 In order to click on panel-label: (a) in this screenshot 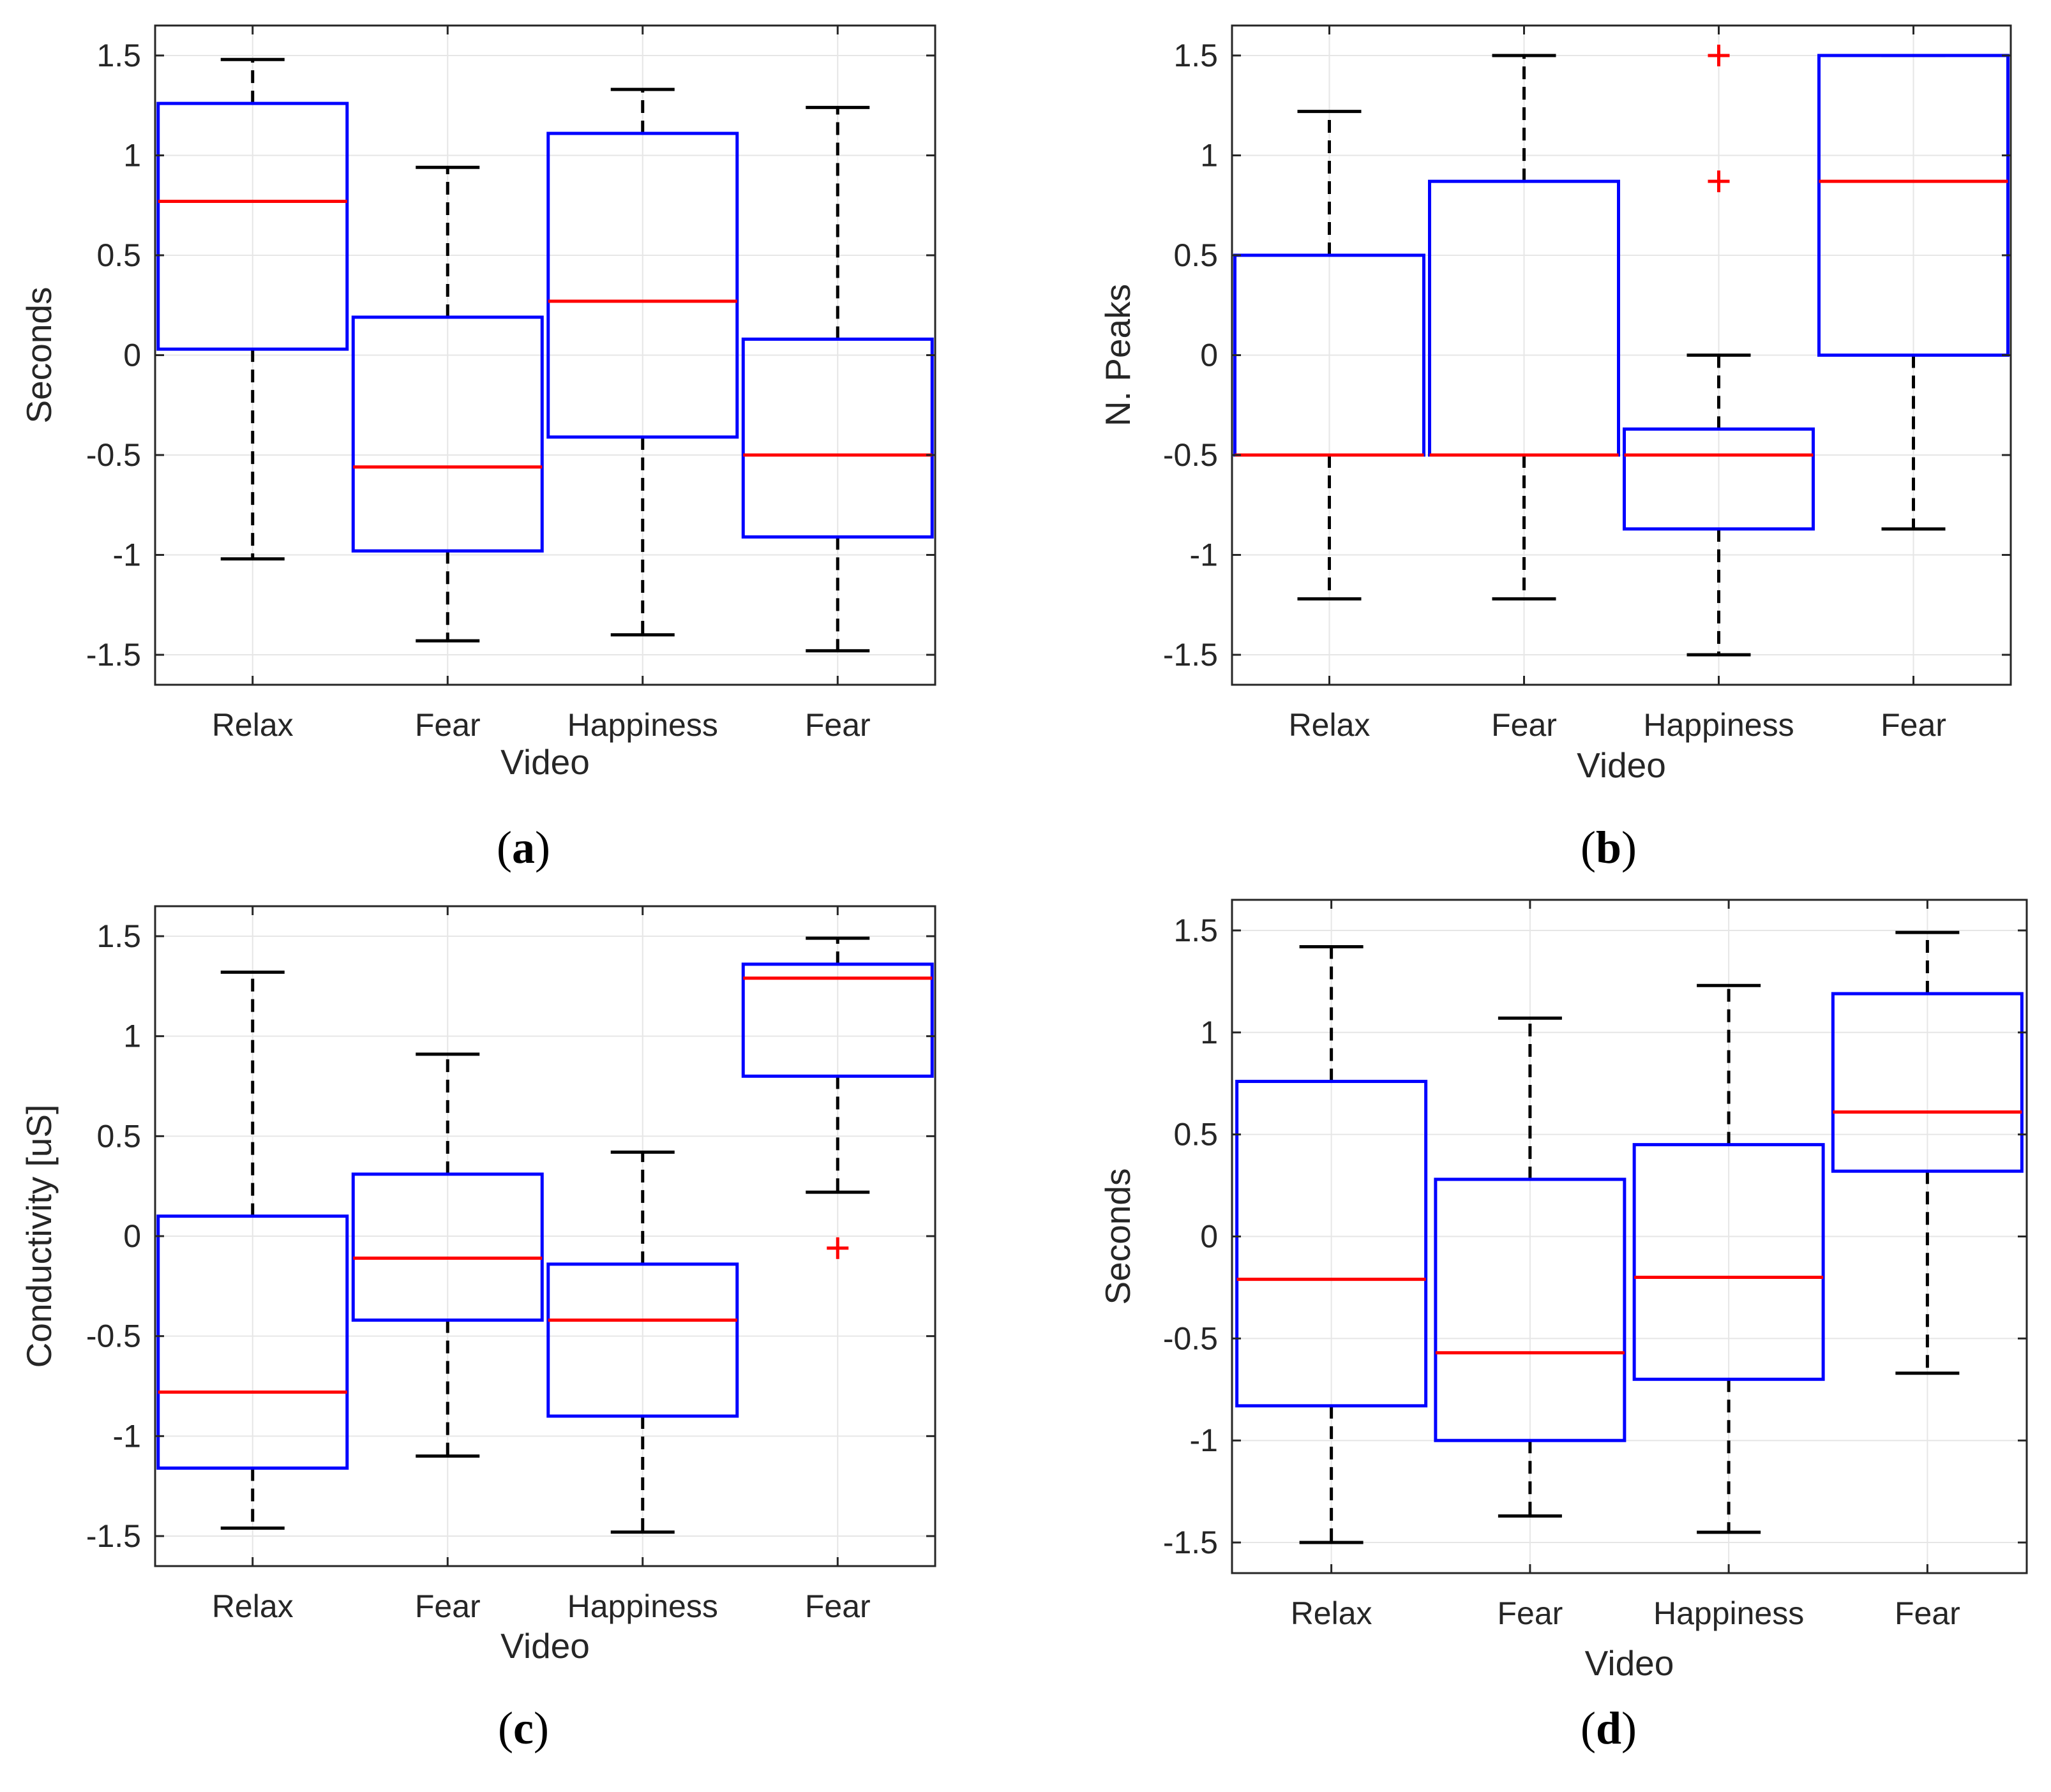, I will do `click(523, 847)`.